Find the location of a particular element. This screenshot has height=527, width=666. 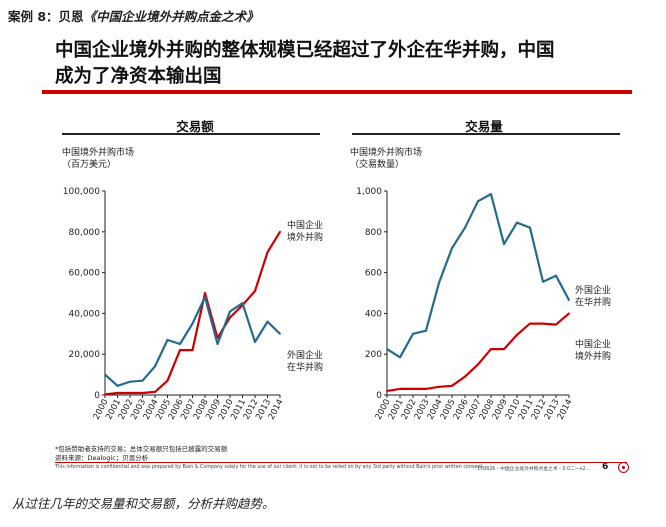

footnote-scope: *包括赞助者支持的交易；总体交易额只包括已披露的交易额 is located at coordinates (141, 449).